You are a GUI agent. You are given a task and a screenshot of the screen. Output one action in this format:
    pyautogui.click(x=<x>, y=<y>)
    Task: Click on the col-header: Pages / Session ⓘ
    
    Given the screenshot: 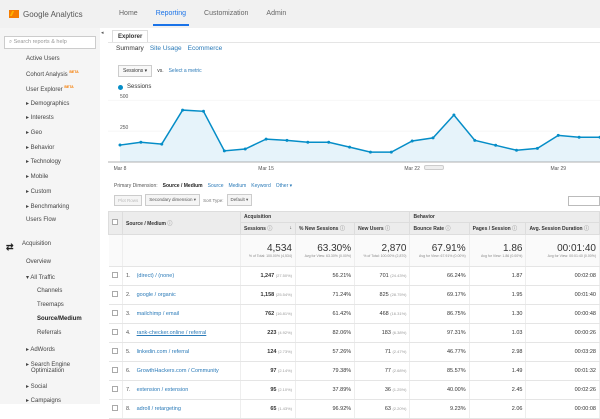 What is the action you would take?
    pyautogui.click(x=497, y=229)
    